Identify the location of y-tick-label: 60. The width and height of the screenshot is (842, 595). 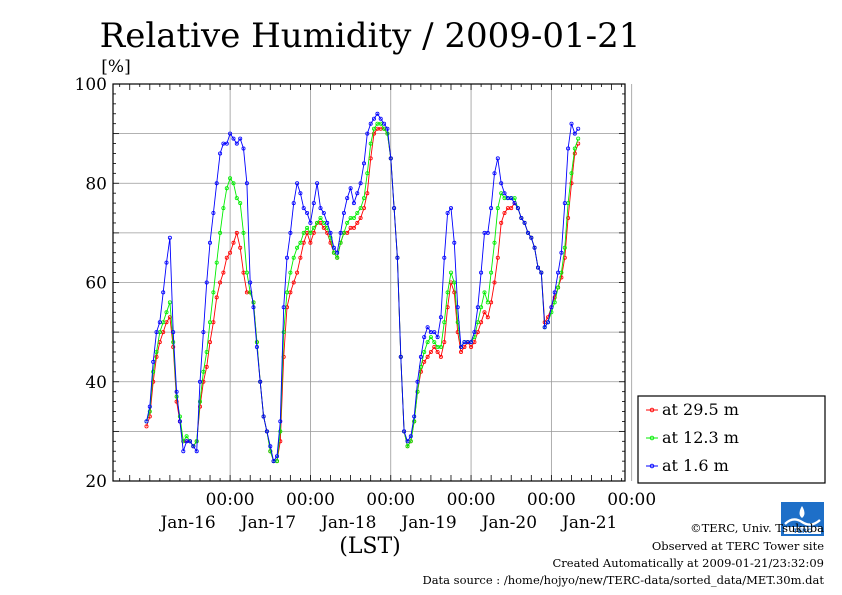
(96, 284).